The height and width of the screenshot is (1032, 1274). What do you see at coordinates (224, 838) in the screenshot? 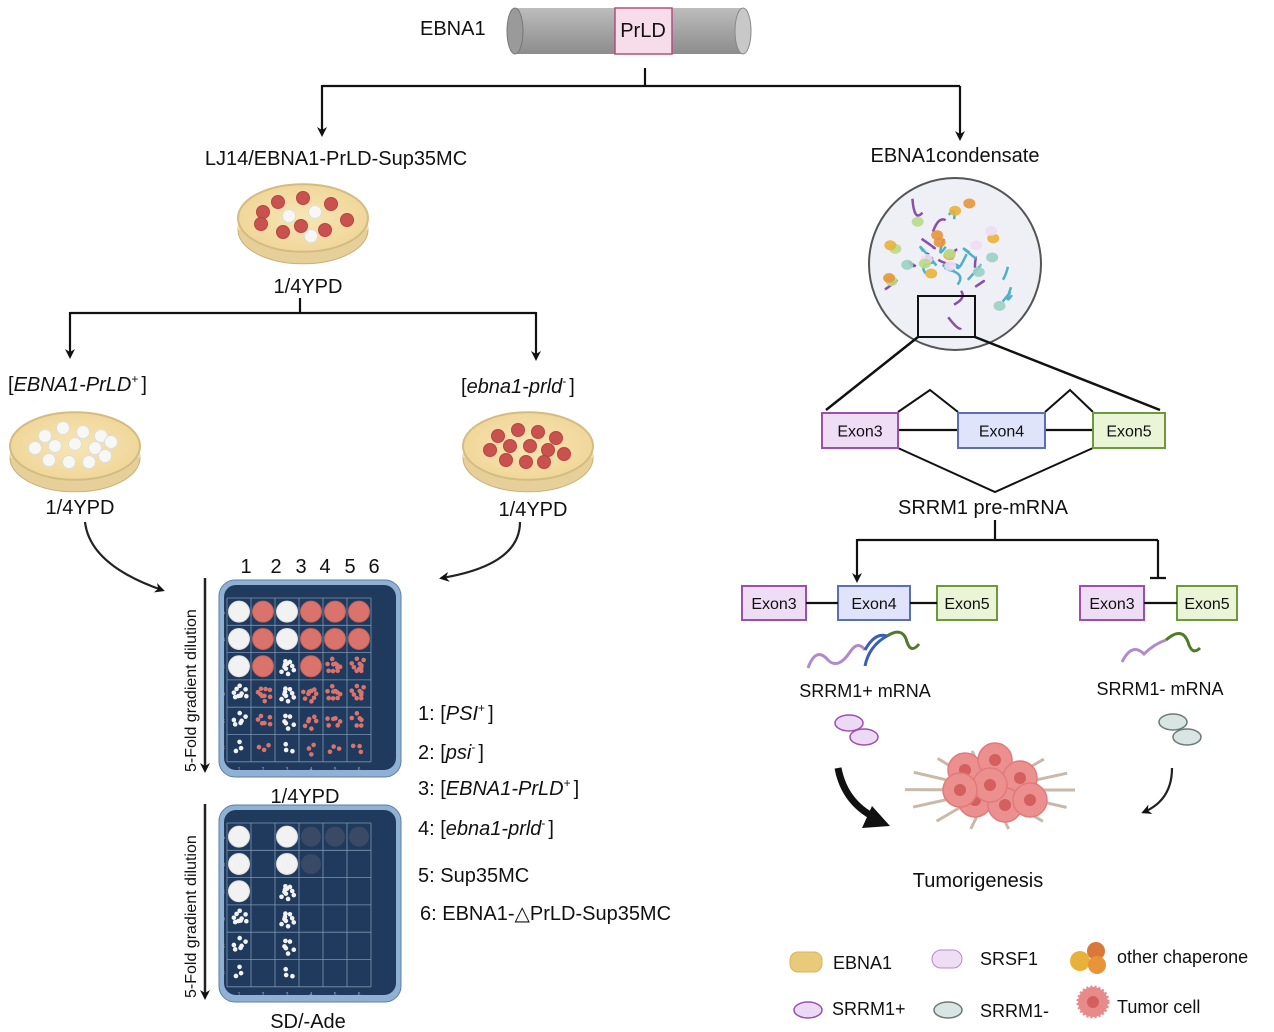
I see `row-letter: A` at bounding box center [224, 838].